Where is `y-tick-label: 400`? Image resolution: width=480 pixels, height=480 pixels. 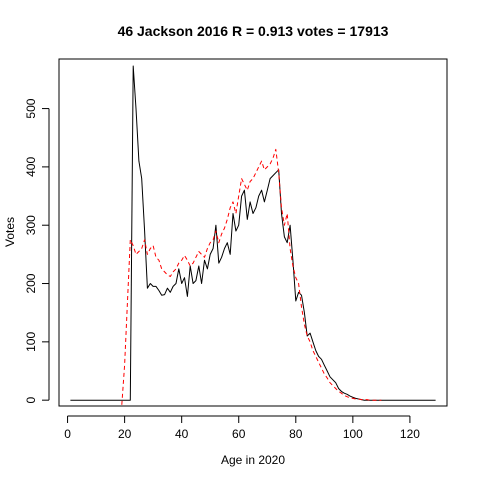
y-tick-label: 400 is located at coordinates (31, 167).